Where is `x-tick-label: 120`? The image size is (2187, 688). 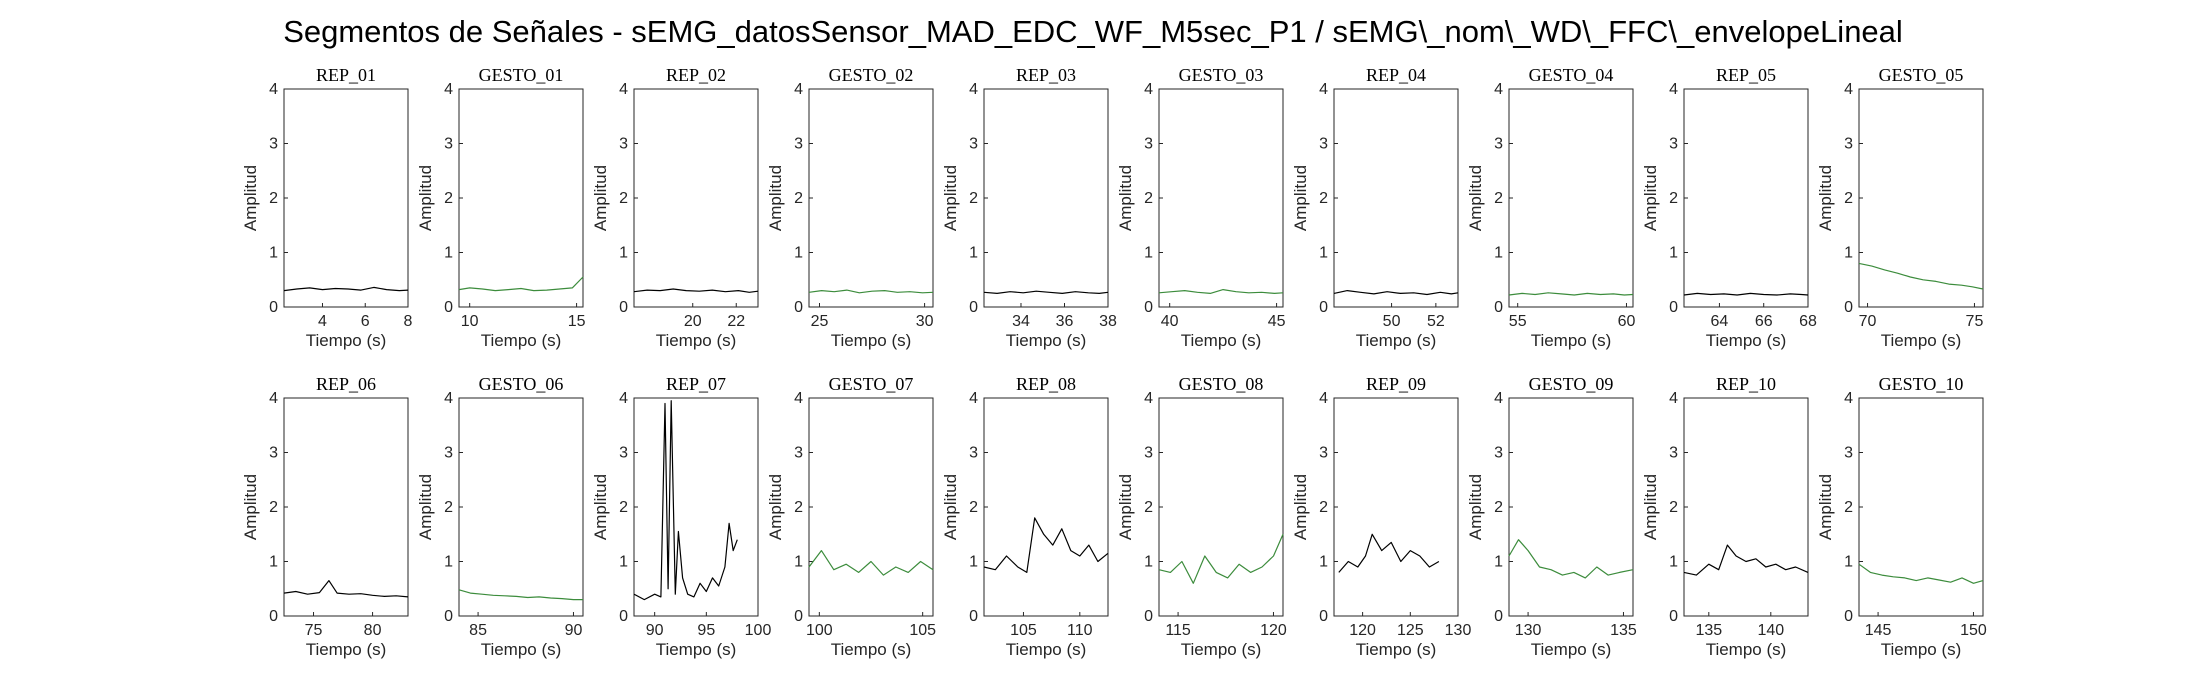
x-tick-label: 120 is located at coordinates (1273, 630).